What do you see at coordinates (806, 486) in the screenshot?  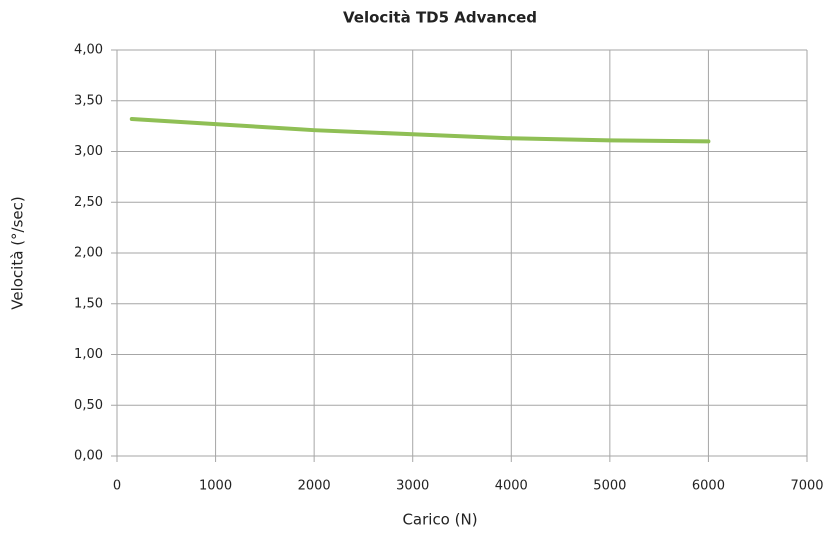 I see `x-tick-label: 7000` at bounding box center [806, 486].